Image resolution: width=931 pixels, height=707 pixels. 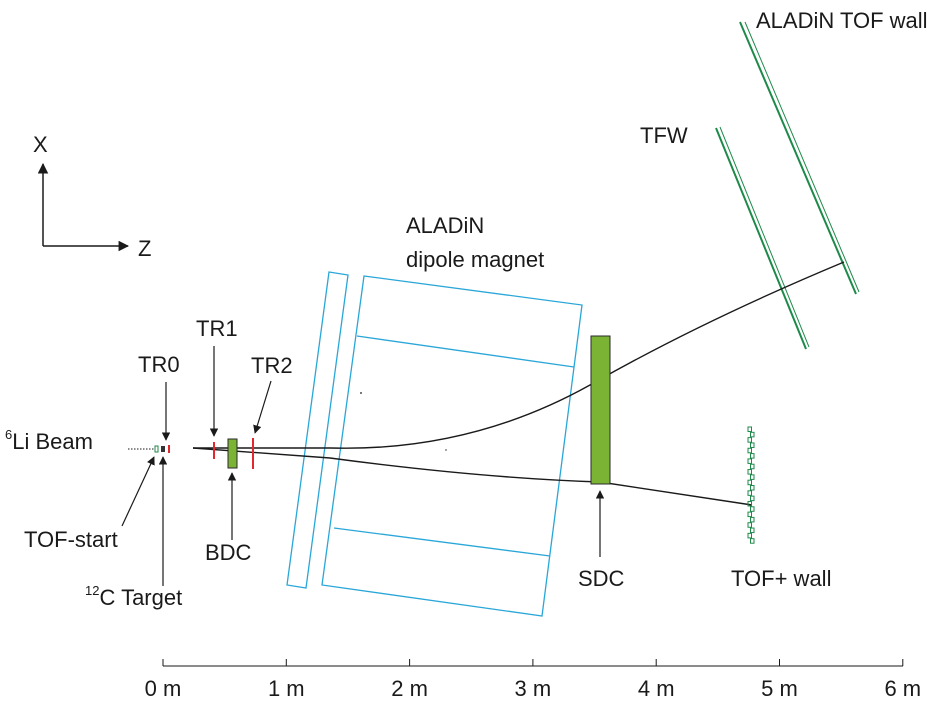 I want to click on magnet-body, so click(x=452, y=446).